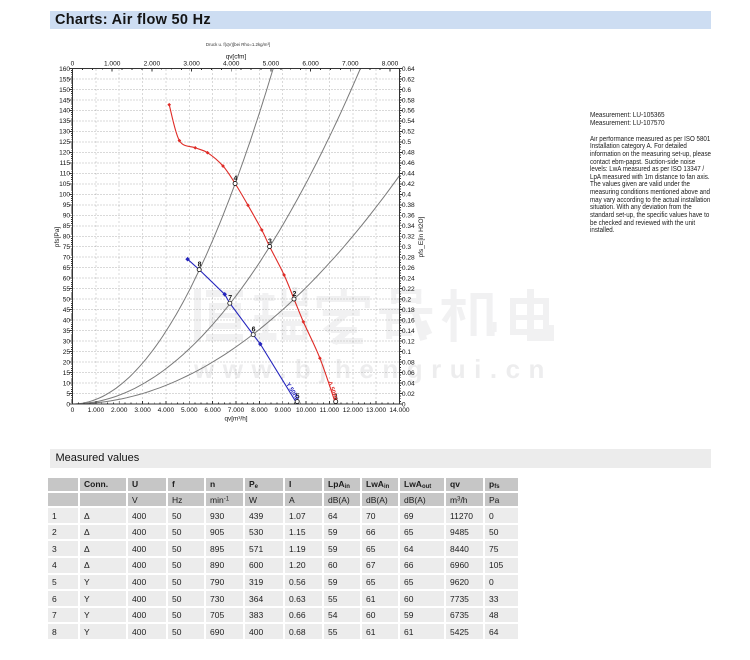  Describe the element at coordinates (64, 111) in the screenshot. I see `svg-text: 140` at that location.